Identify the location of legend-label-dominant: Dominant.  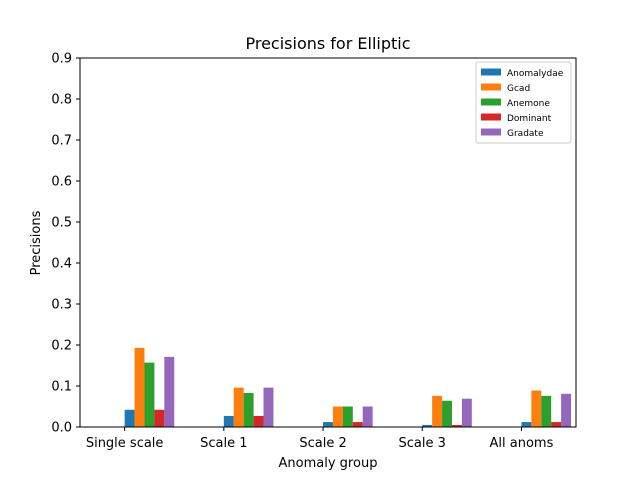
(529, 119).